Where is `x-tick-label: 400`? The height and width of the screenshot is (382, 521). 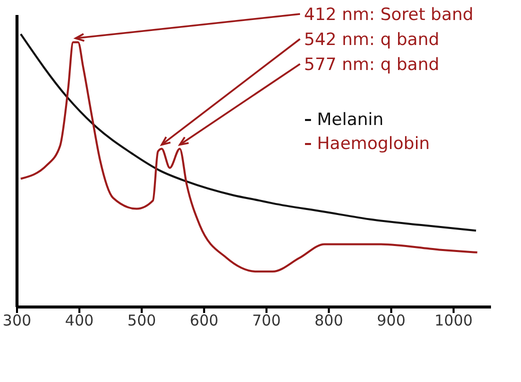
x-tick-label: 400 is located at coordinates (79, 321).